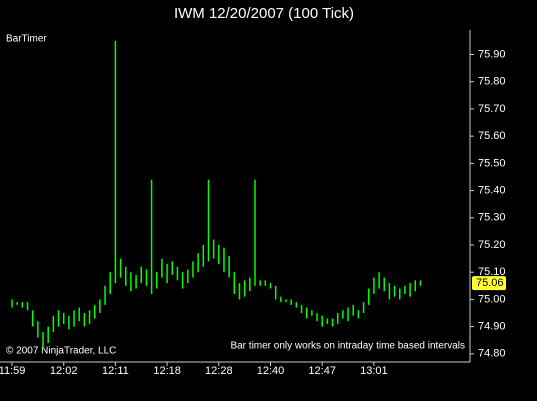 The image size is (537, 401). What do you see at coordinates (492, 163) in the screenshot?
I see `y-tick-label: 75.50` at bounding box center [492, 163].